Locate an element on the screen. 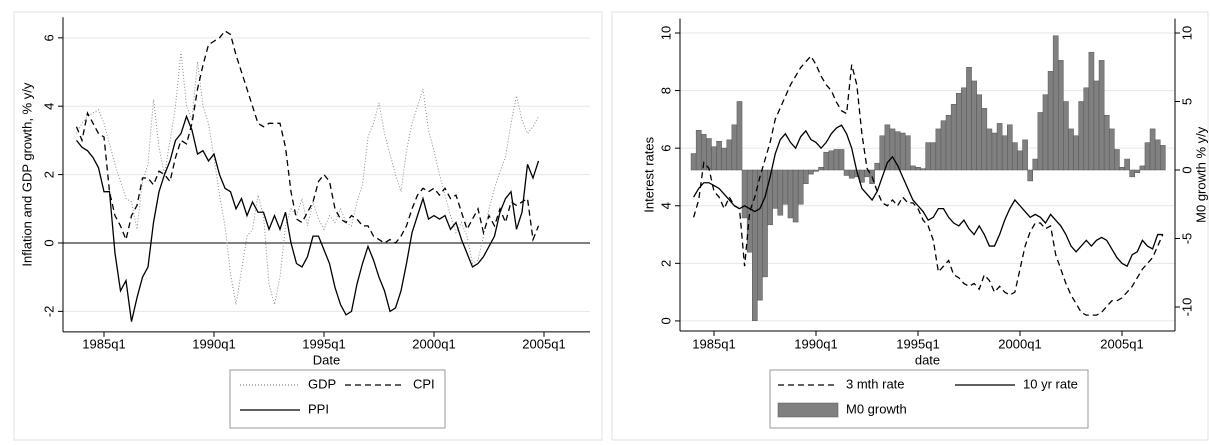  y2-tick-label: 10 is located at coordinates (1186, 33).